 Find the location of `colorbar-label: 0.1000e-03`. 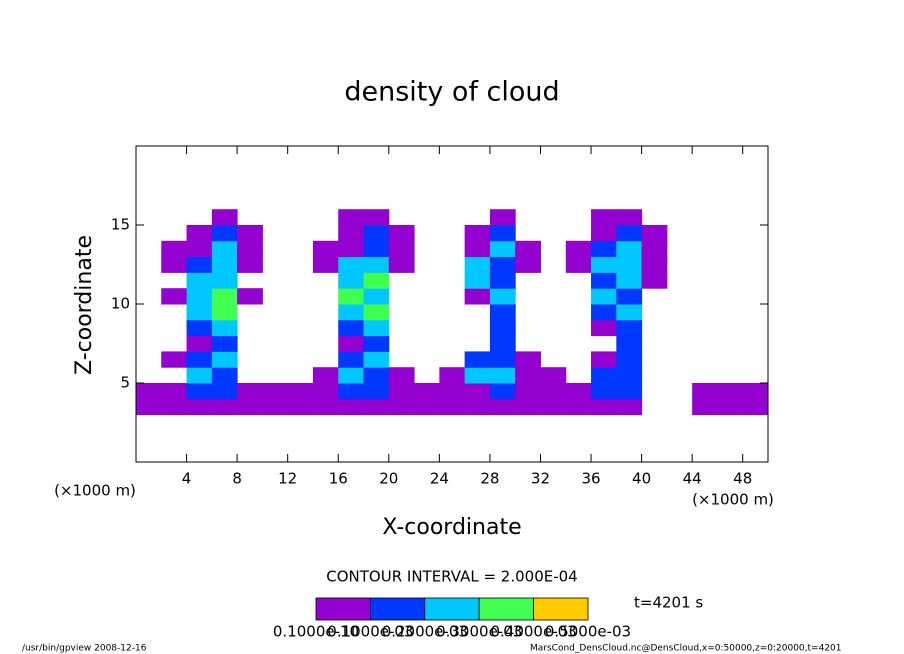

colorbar-label: 0.1000e-03 is located at coordinates (370, 632).